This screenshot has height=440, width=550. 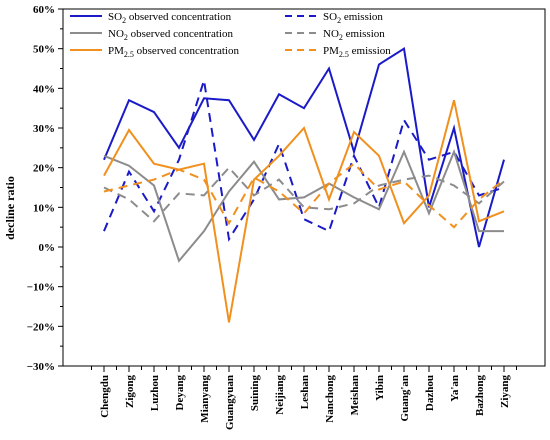 What do you see at coordinates (41, 327) in the screenshot?
I see `y-tick-label: −20%` at bounding box center [41, 327].